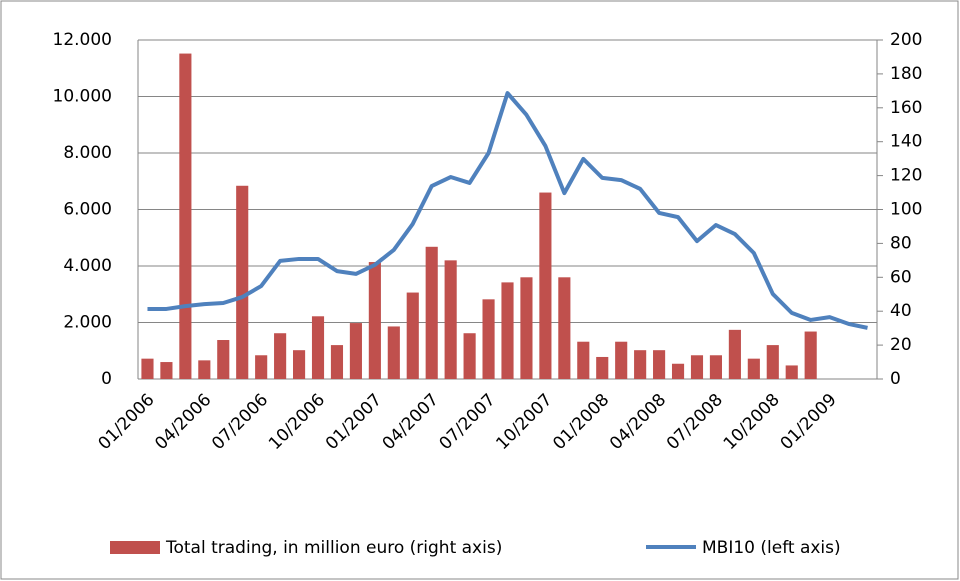 This screenshot has height=581, width=960. Describe the element at coordinates (906, 108) in the screenshot. I see `y2-tick-label: 160` at that location.